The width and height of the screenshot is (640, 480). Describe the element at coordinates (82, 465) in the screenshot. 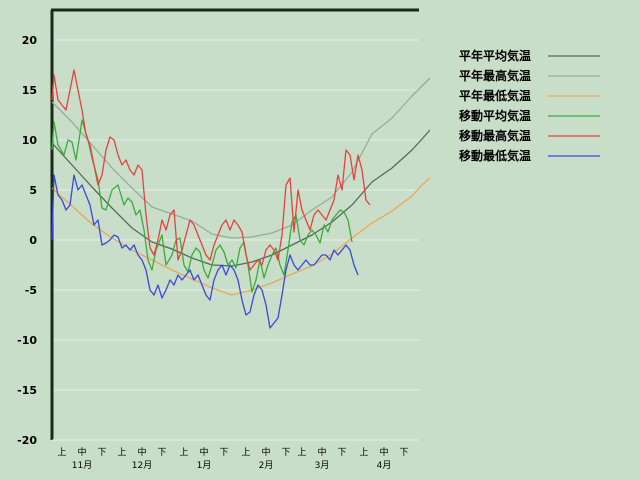

I see `x-month-label-0: 11月` at that location.